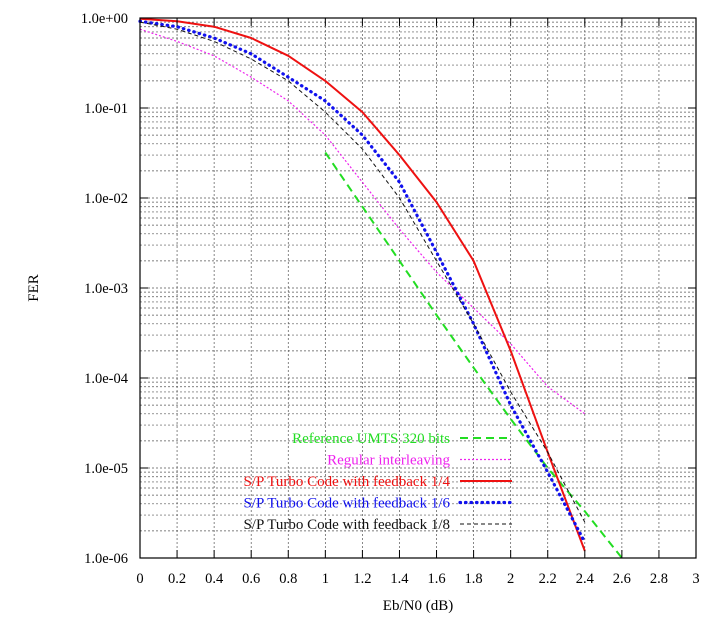 The height and width of the screenshot is (619, 701). I want to click on legend-label: Regular interleaving, so click(388, 461).